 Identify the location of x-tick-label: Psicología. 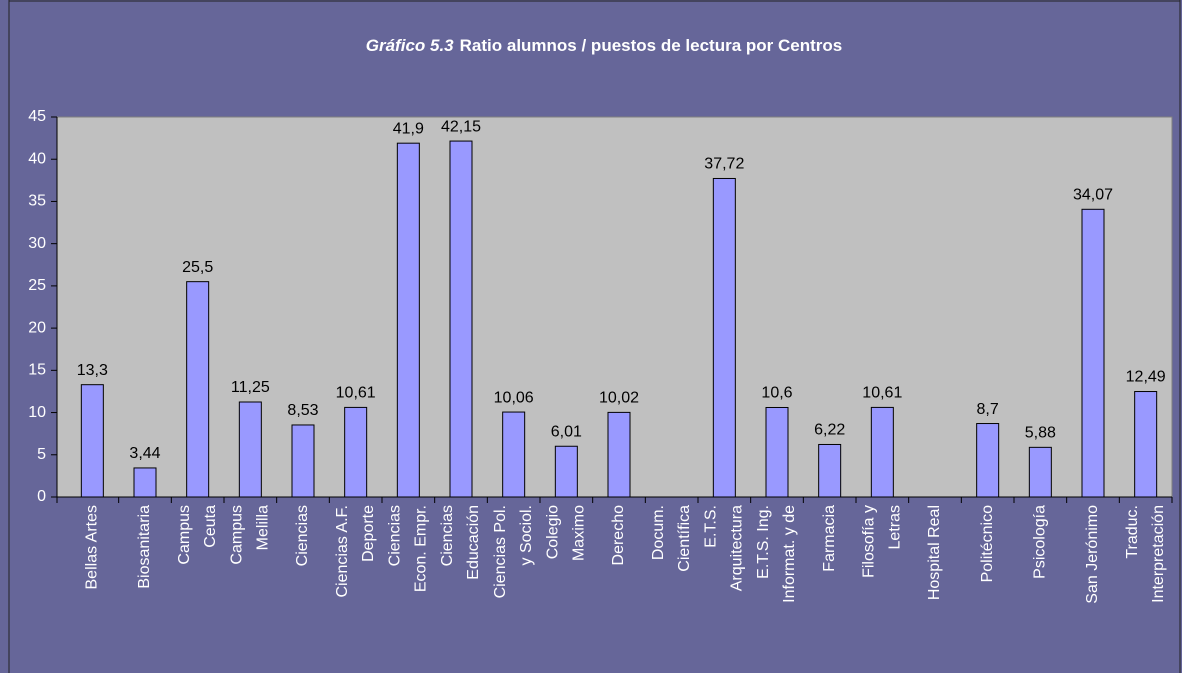
(1040, 542).